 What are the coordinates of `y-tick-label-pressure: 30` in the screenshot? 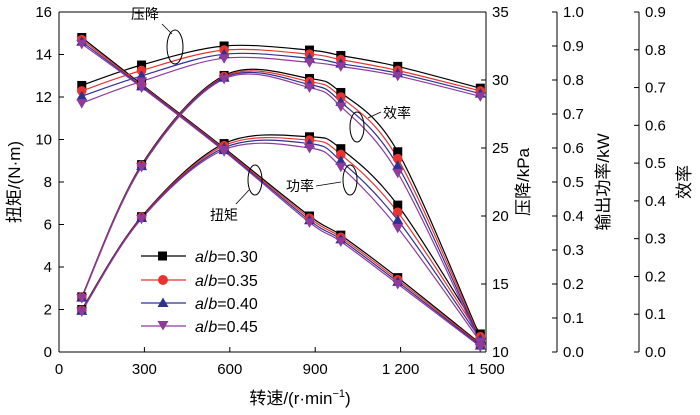 It's located at (500, 80).